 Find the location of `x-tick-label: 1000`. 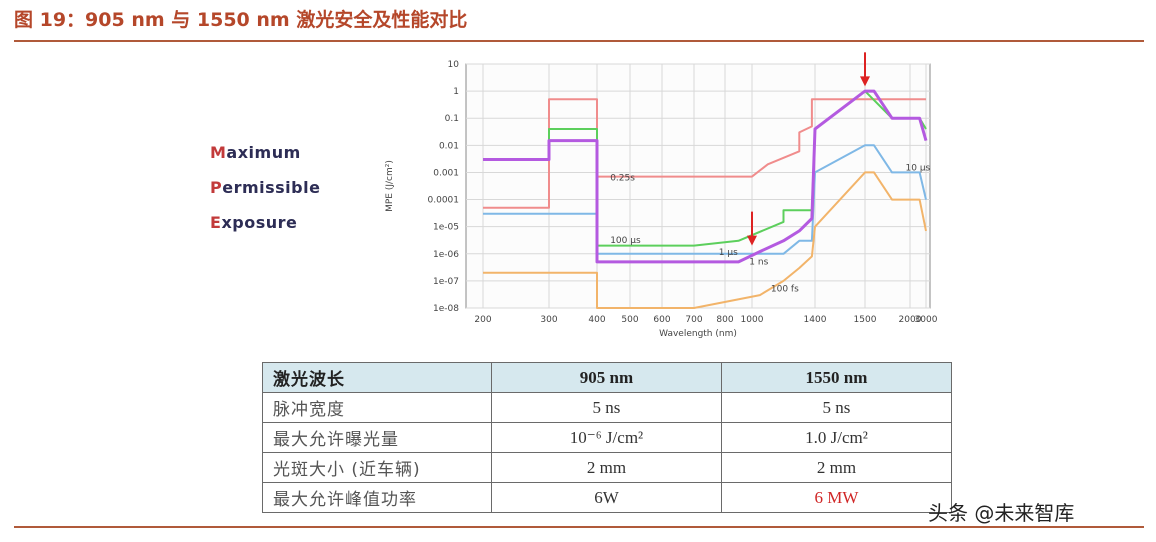

x-tick-label: 1000 is located at coordinates (752, 320).